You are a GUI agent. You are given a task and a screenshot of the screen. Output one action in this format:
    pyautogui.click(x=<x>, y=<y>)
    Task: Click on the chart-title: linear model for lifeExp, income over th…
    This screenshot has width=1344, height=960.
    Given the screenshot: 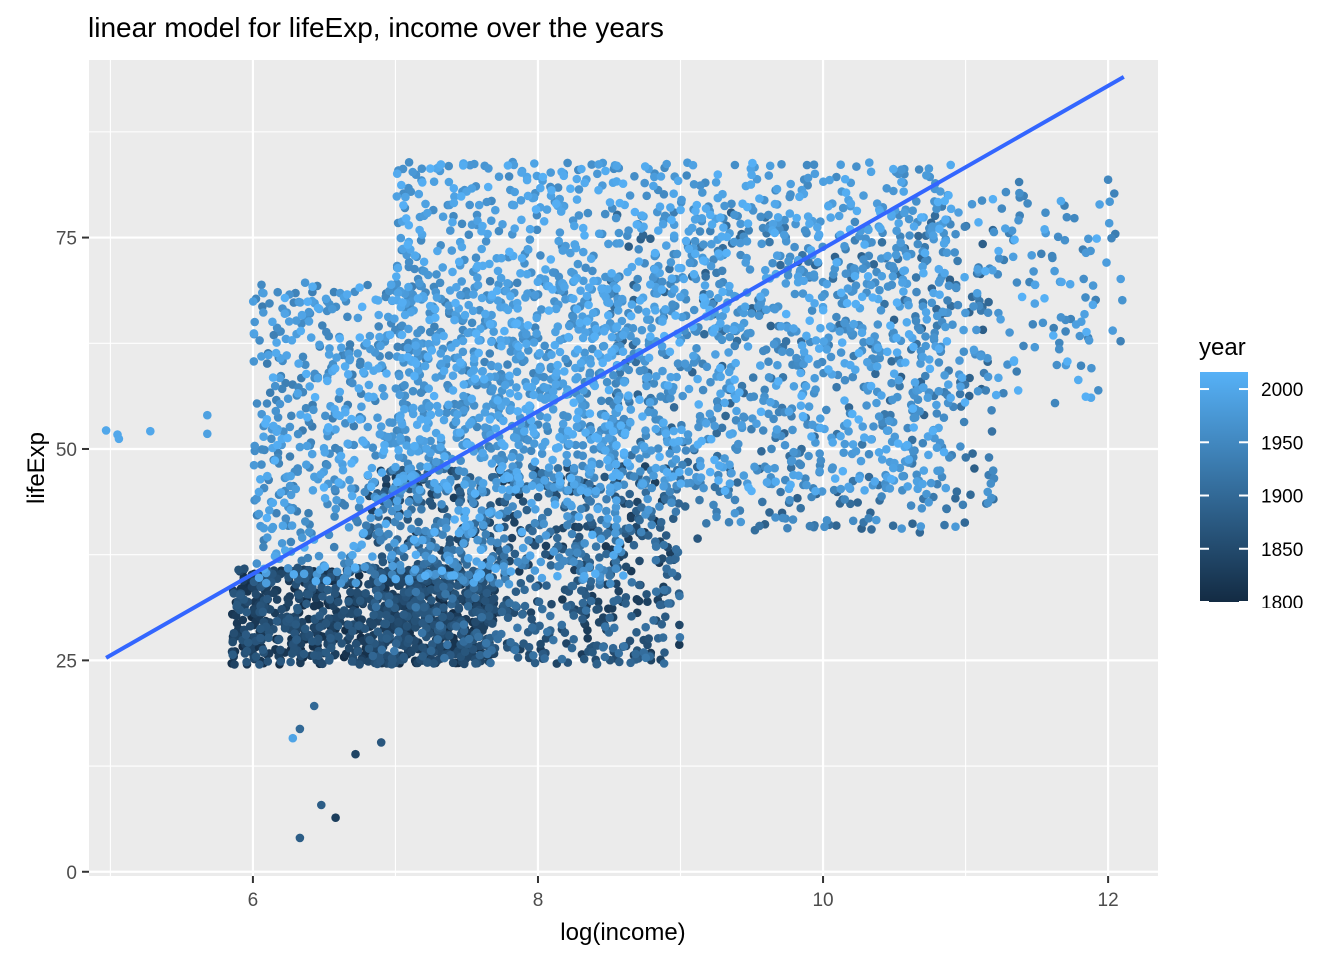 What is the action you would take?
    pyautogui.click(x=376, y=27)
    